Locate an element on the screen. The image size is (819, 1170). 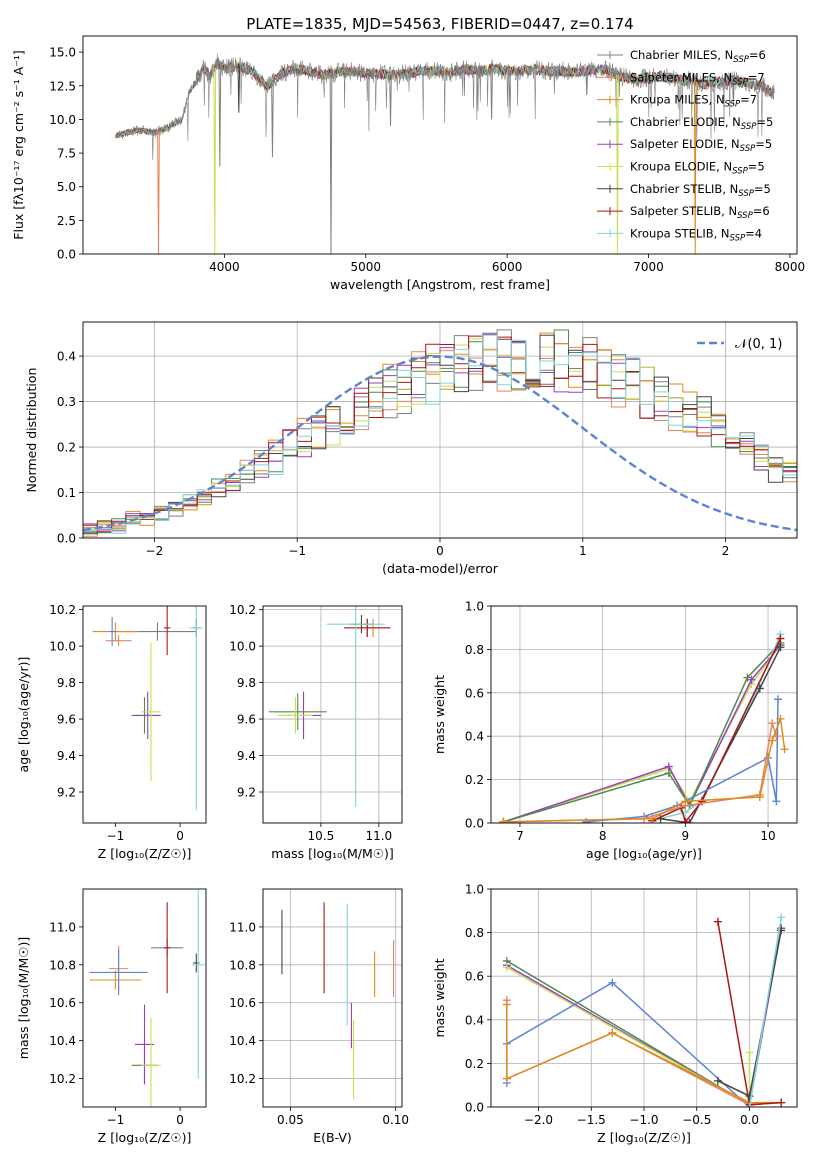
y-axis-label: mass weight is located at coordinates (439, 714).